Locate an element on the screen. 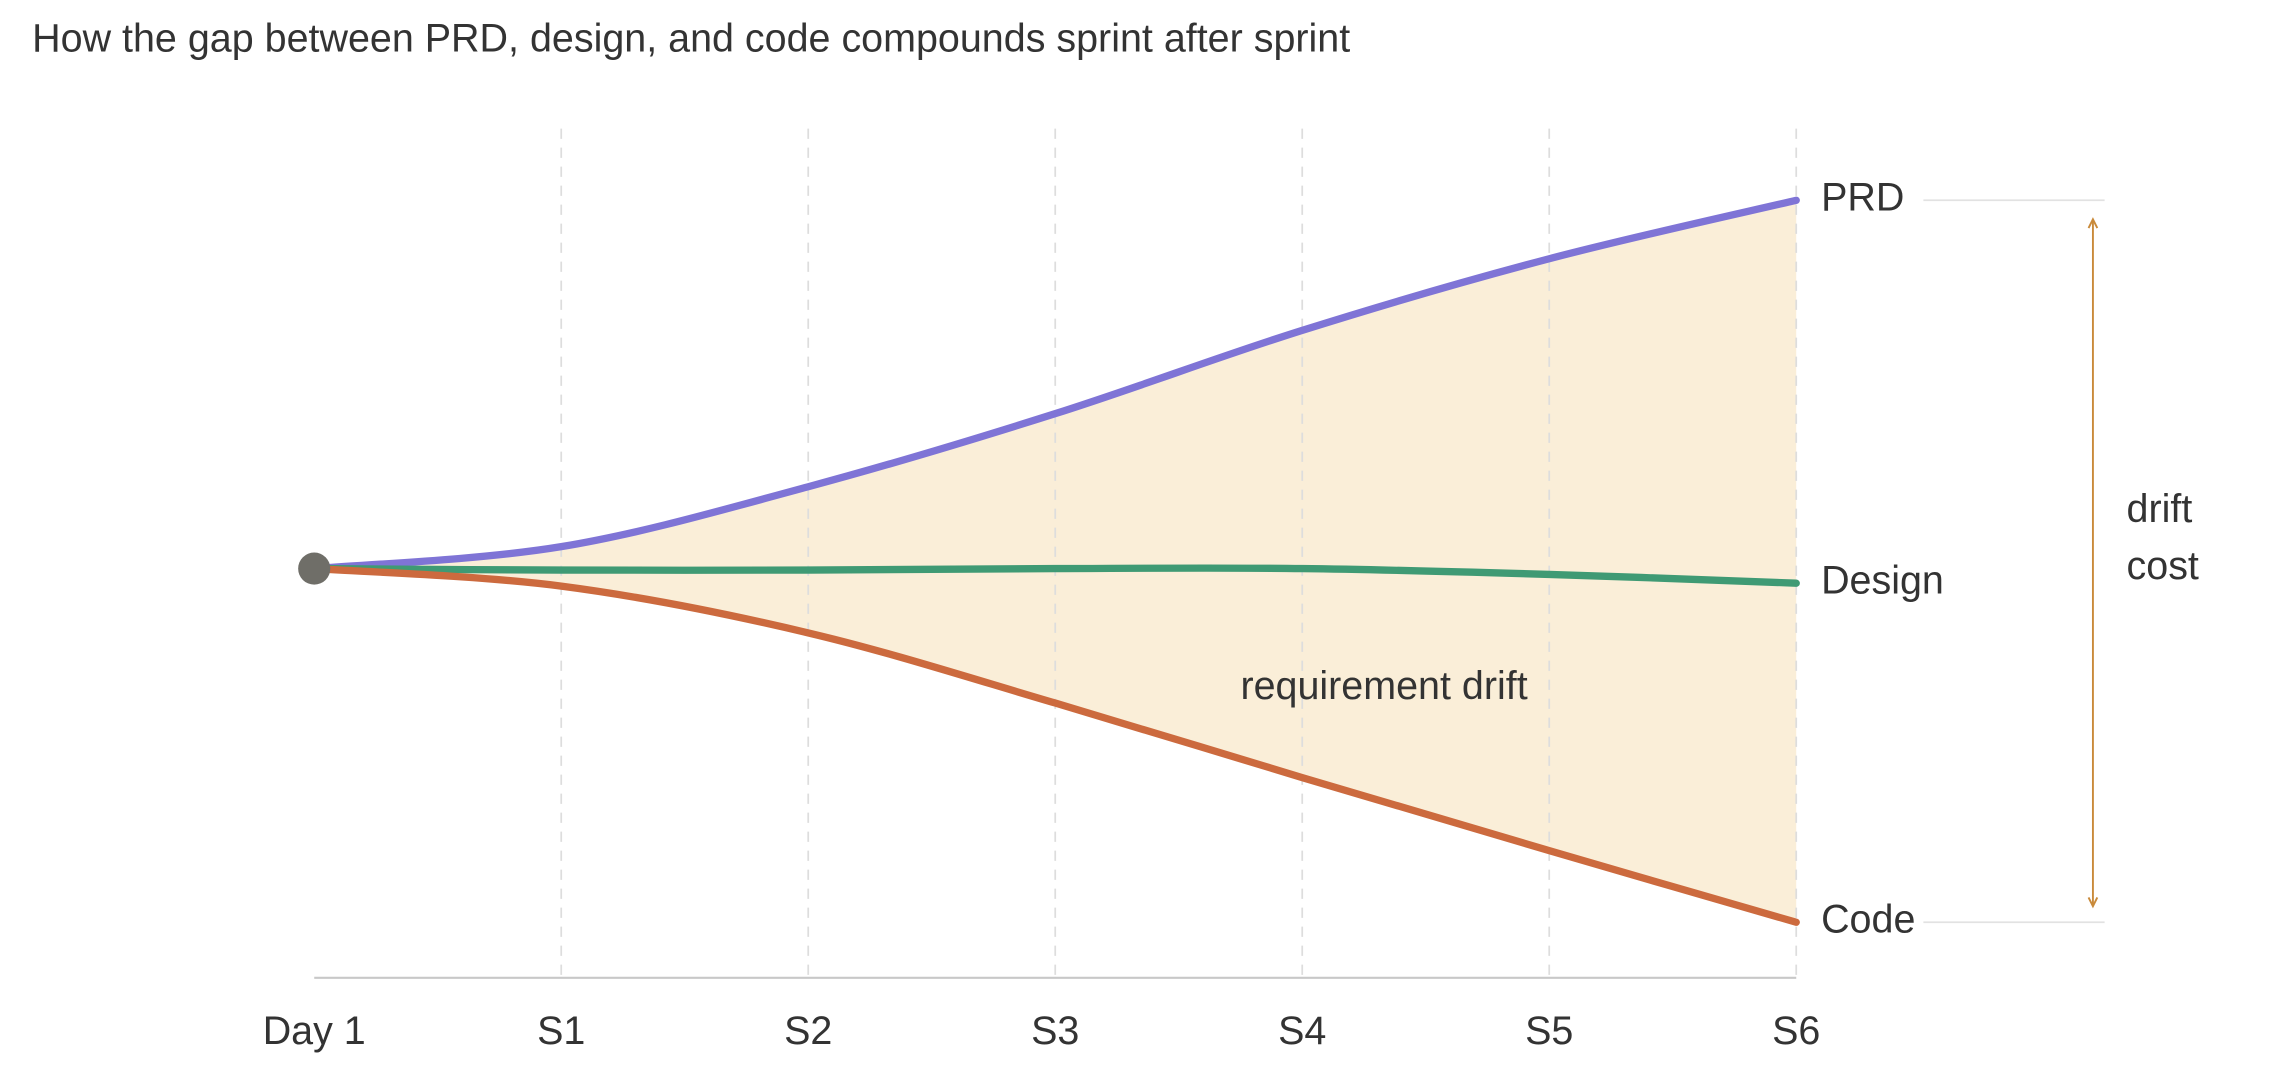 This screenshot has width=2280, height=1086. series-line is located at coordinates (1055, 575).